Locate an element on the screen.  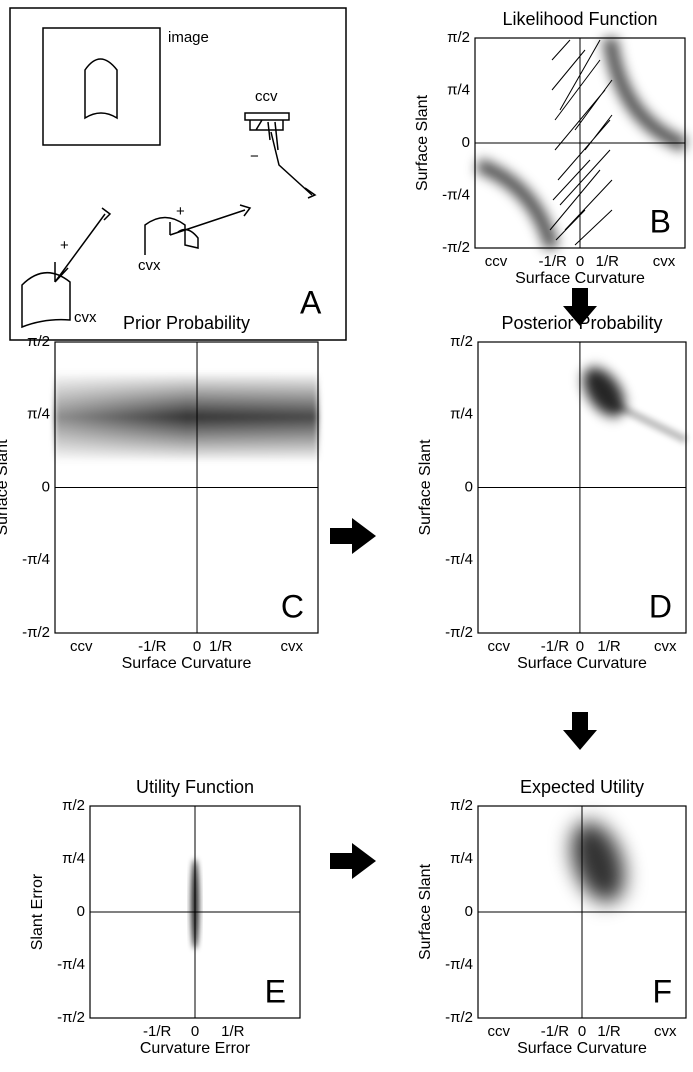
panel-letter: F is located at coordinates (662, 991).